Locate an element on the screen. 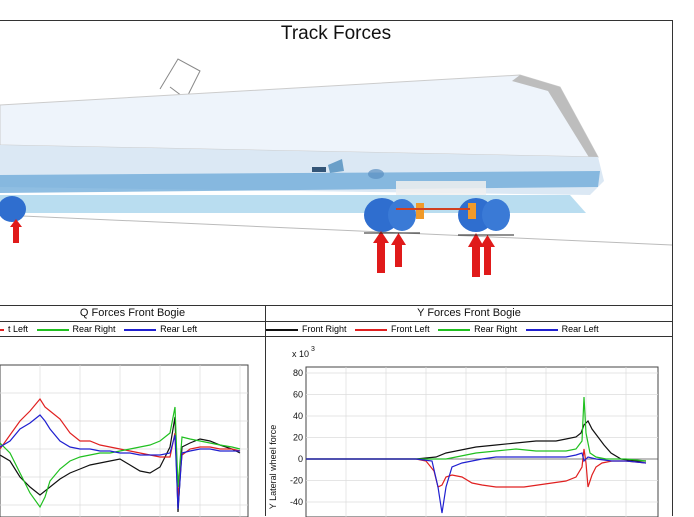 The width and height of the screenshot is (694, 517). y-forces-title: Y Forces Front Bogie is located at coordinates (469, 314).